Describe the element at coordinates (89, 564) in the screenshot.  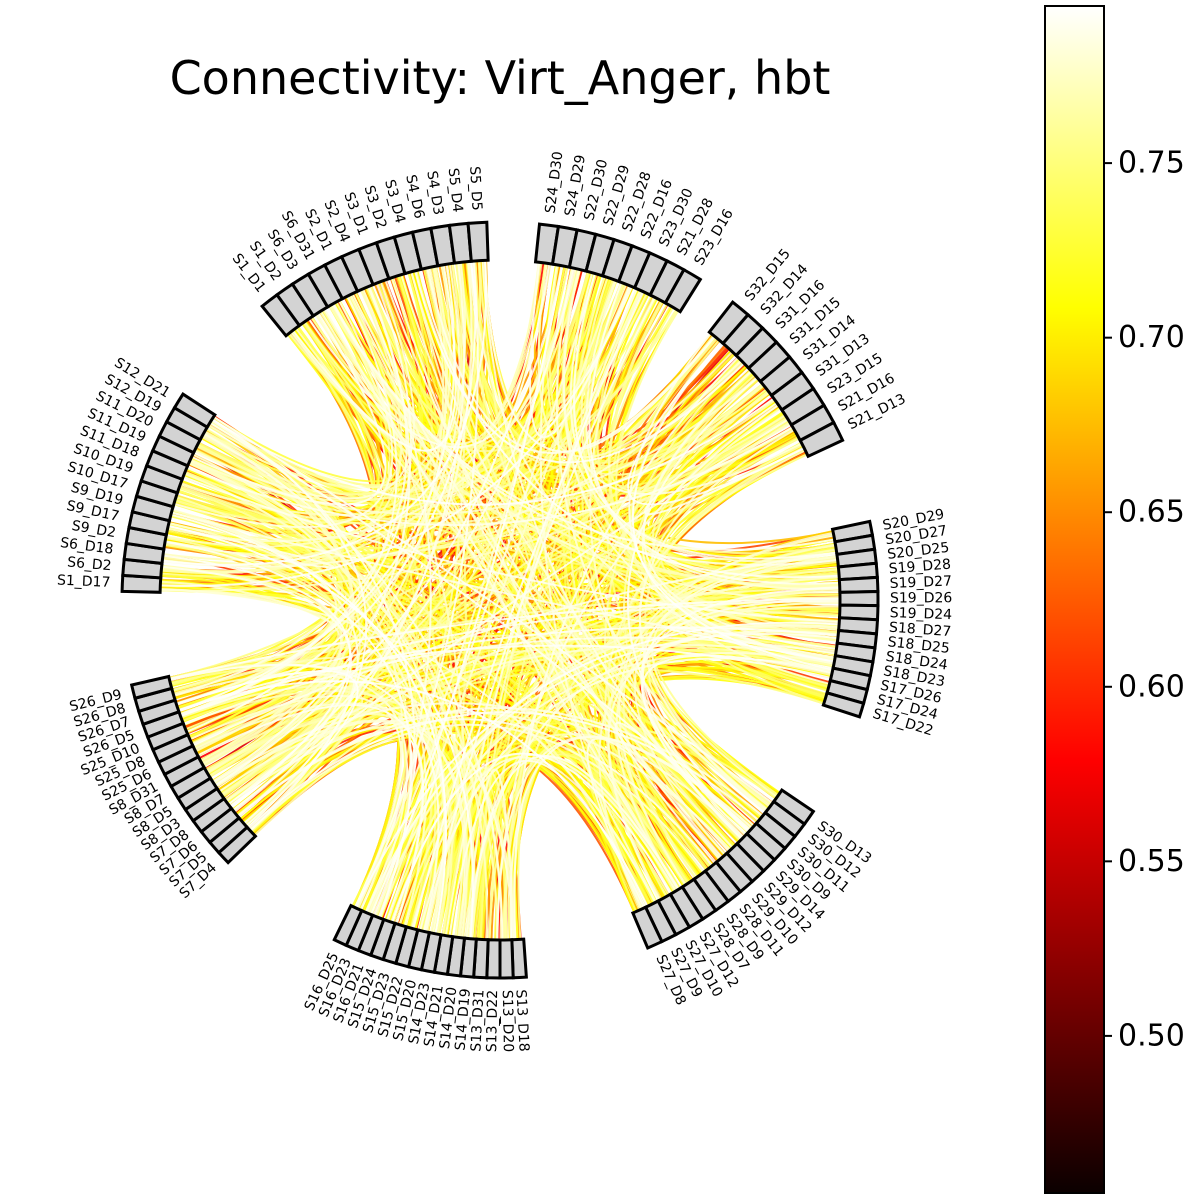
I see `node-label: S6_D2` at that location.